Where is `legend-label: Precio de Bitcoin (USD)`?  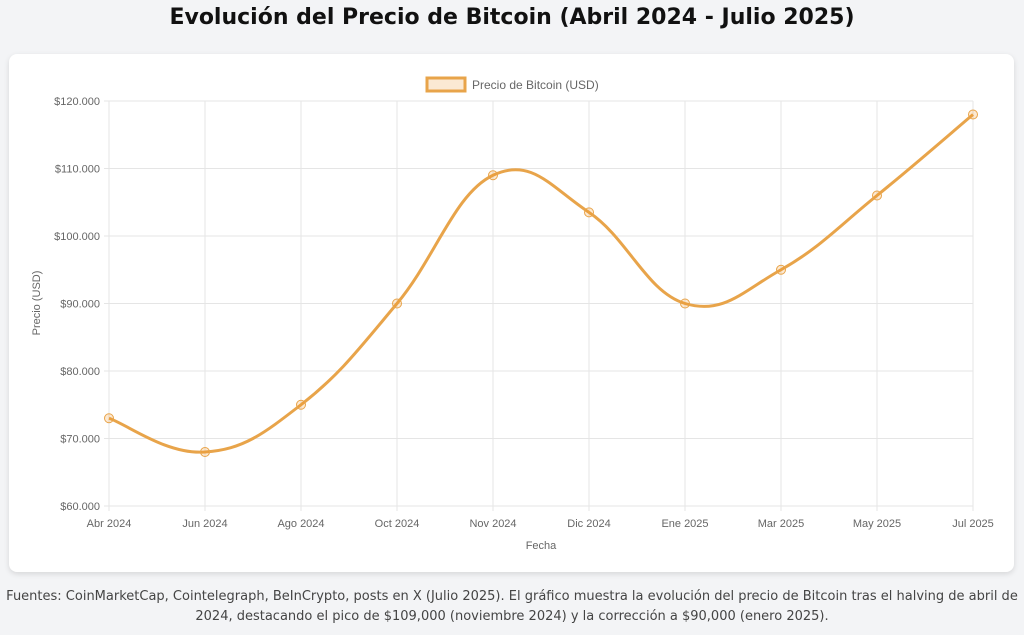
legend-label: Precio de Bitcoin (USD) is located at coordinates (535, 85).